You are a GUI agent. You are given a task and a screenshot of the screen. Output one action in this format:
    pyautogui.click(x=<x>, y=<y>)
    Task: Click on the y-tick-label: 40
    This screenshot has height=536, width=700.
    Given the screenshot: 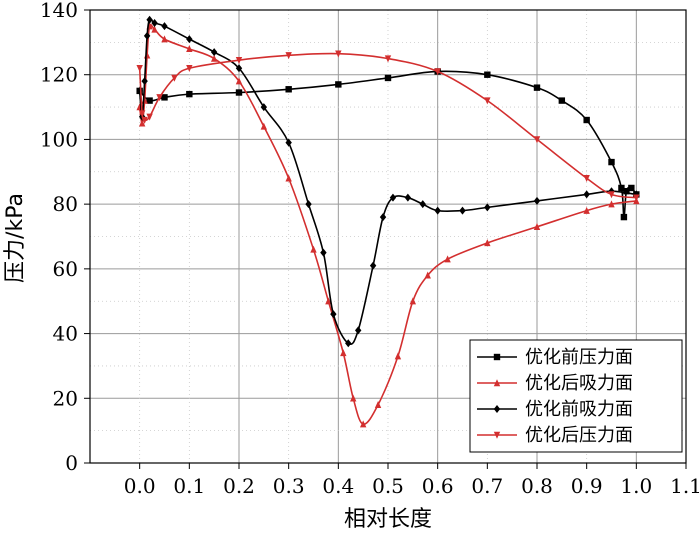 What is the action you would take?
    pyautogui.click(x=65, y=334)
    